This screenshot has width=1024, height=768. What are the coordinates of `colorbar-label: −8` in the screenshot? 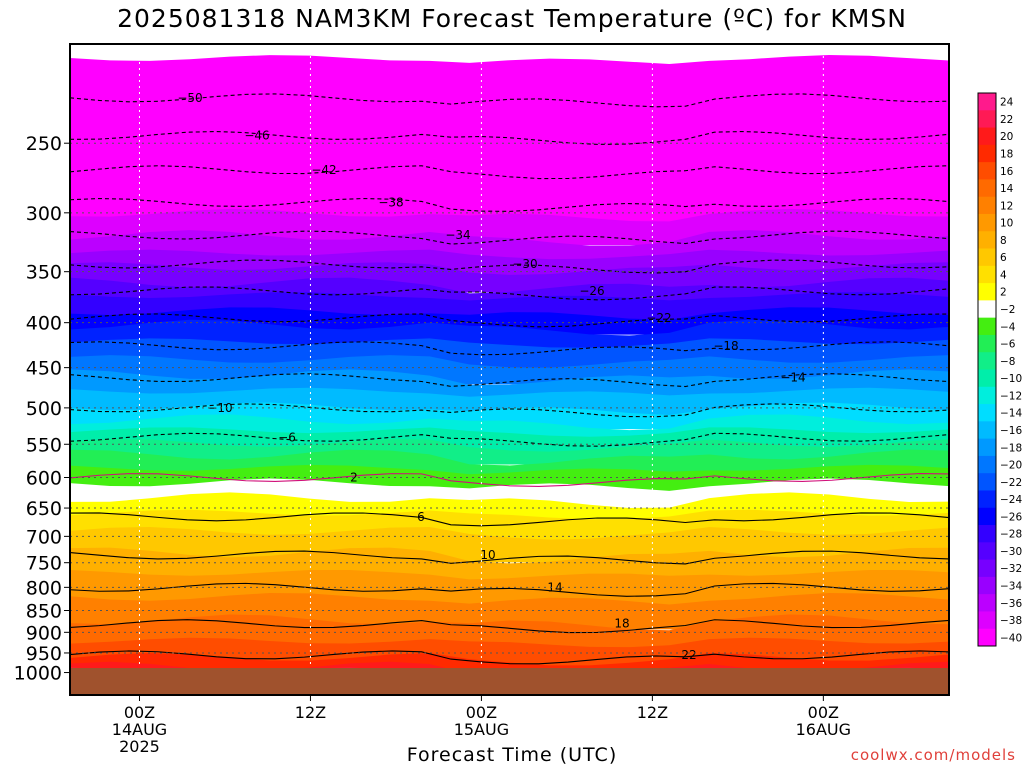 It's located at (1007, 362).